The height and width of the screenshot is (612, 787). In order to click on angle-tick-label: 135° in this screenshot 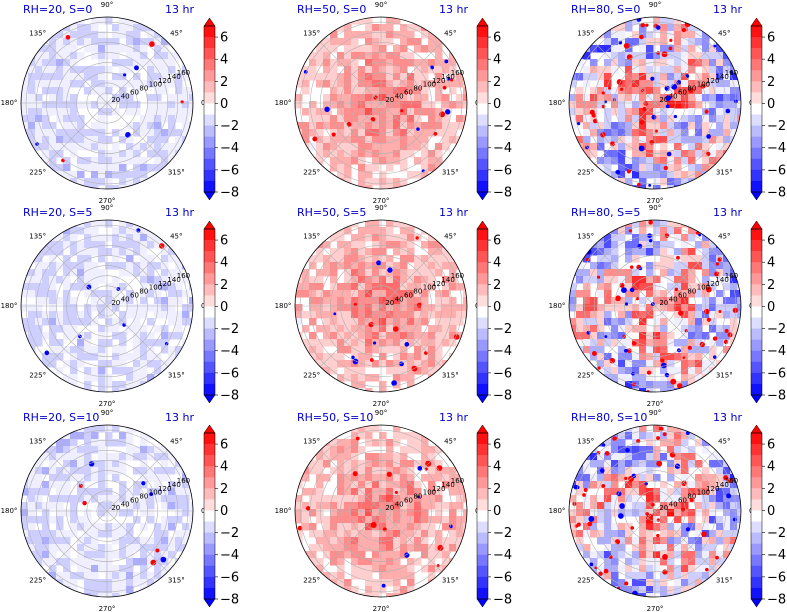, I will do `click(585, 442)`.